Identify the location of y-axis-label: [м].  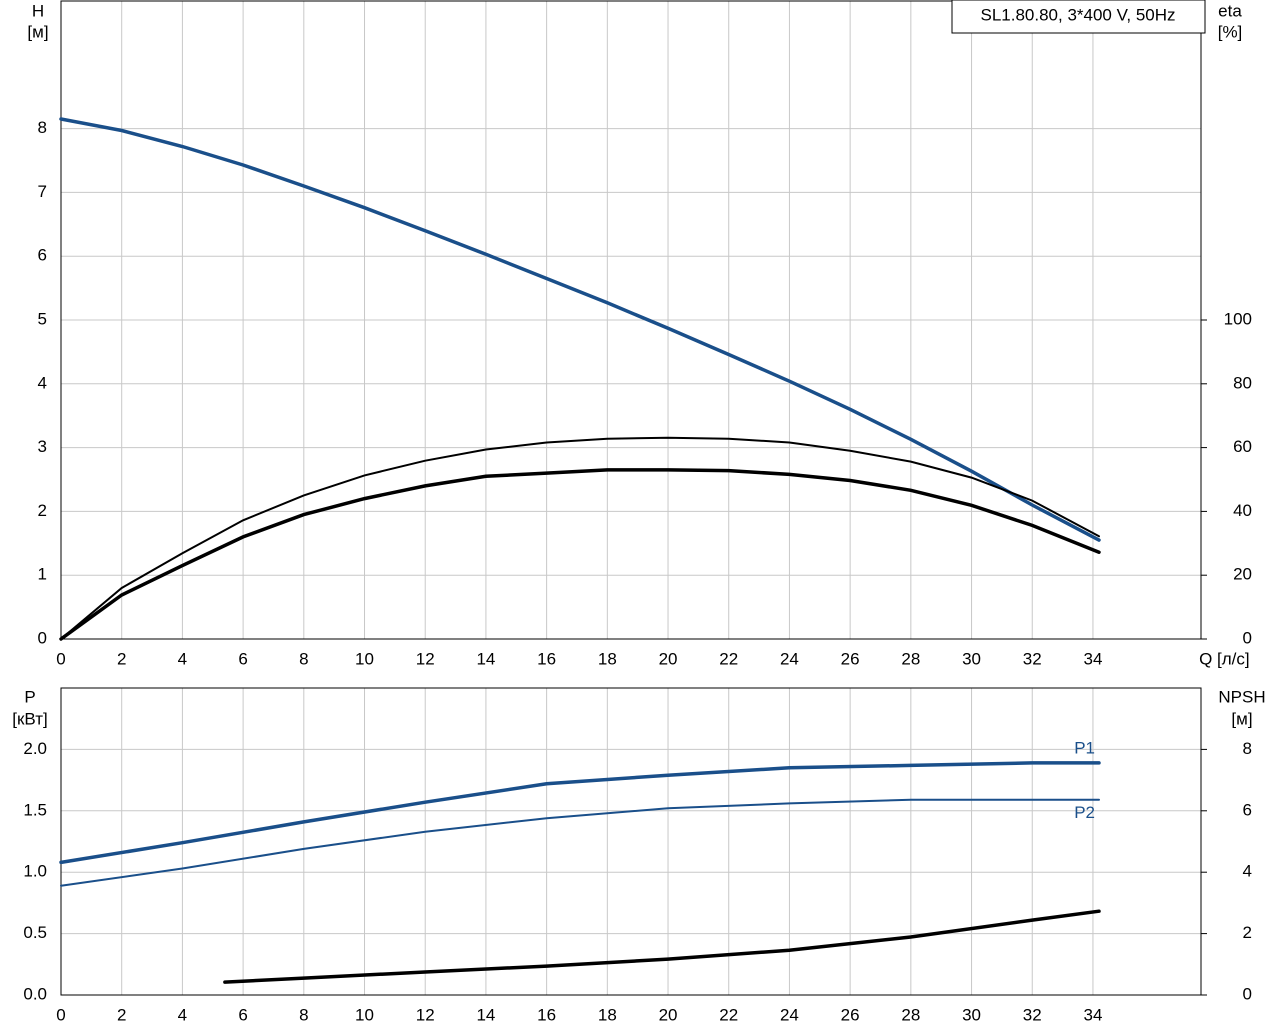
(37, 31).